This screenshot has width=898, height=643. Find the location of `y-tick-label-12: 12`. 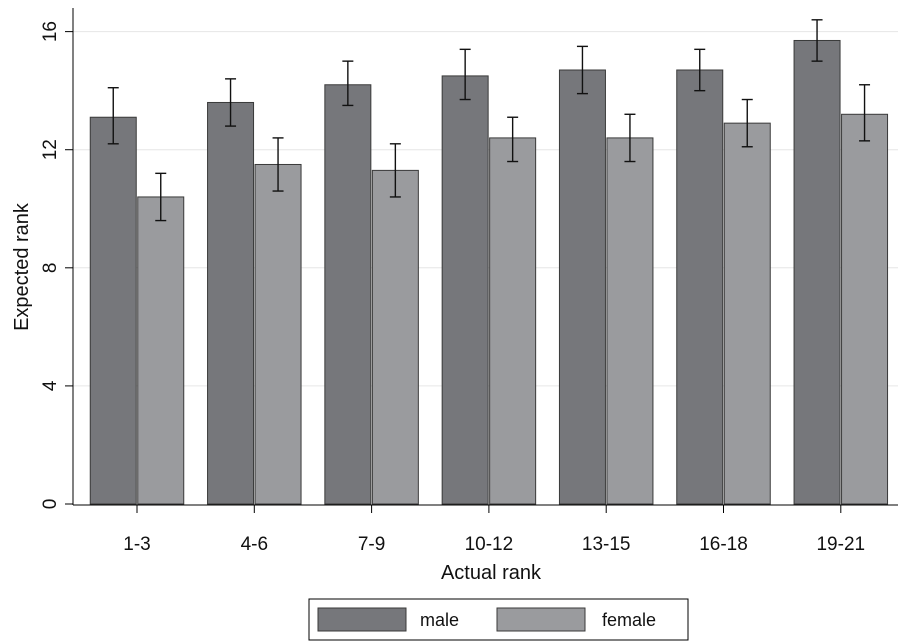

y-tick-label-12: 12 is located at coordinates (50, 149).